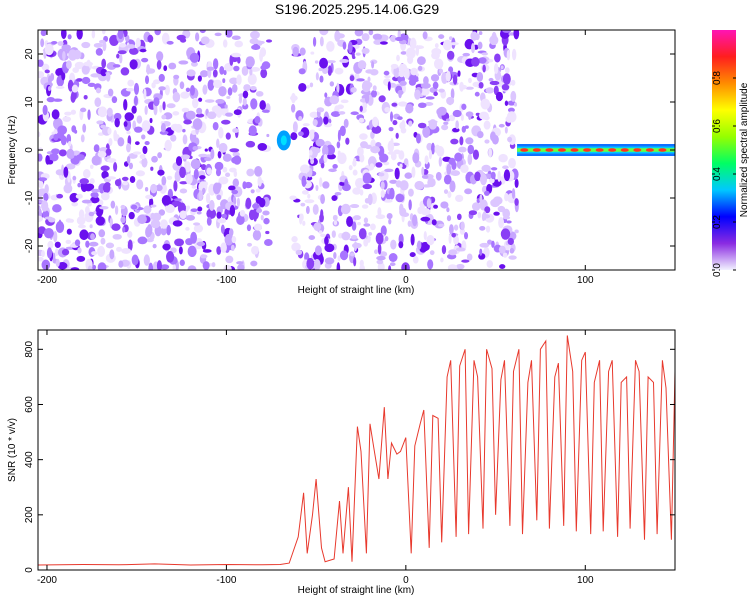  Describe the element at coordinates (744, 149) in the screenshot. I see `colorbar-label: Normalized spectral amplitude` at that location.